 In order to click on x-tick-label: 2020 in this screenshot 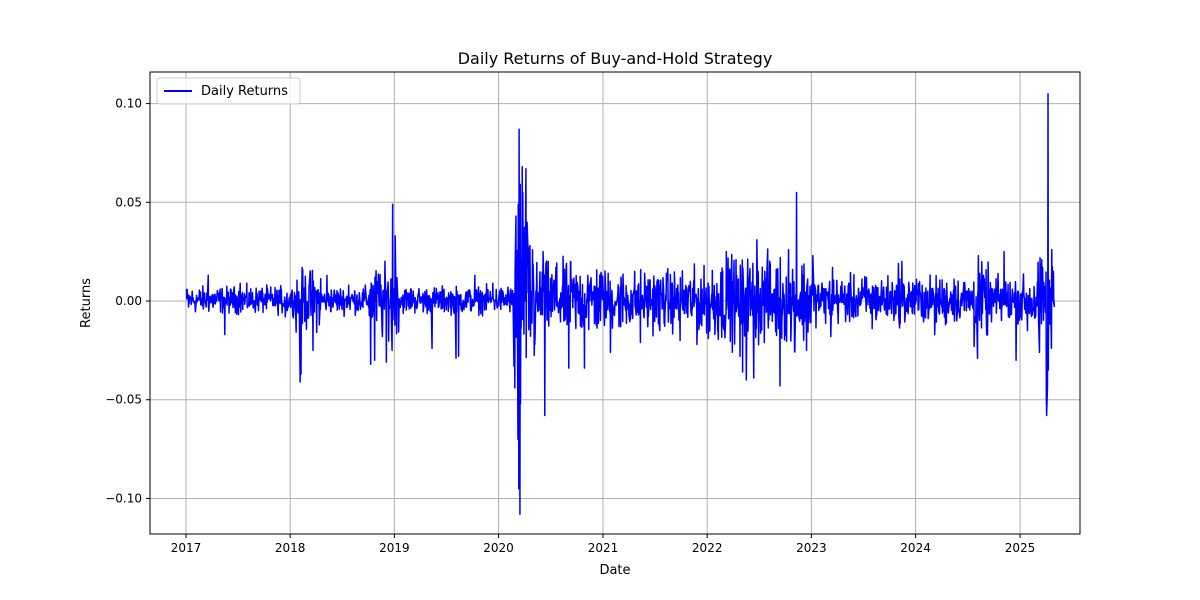, I will do `click(498, 548)`.